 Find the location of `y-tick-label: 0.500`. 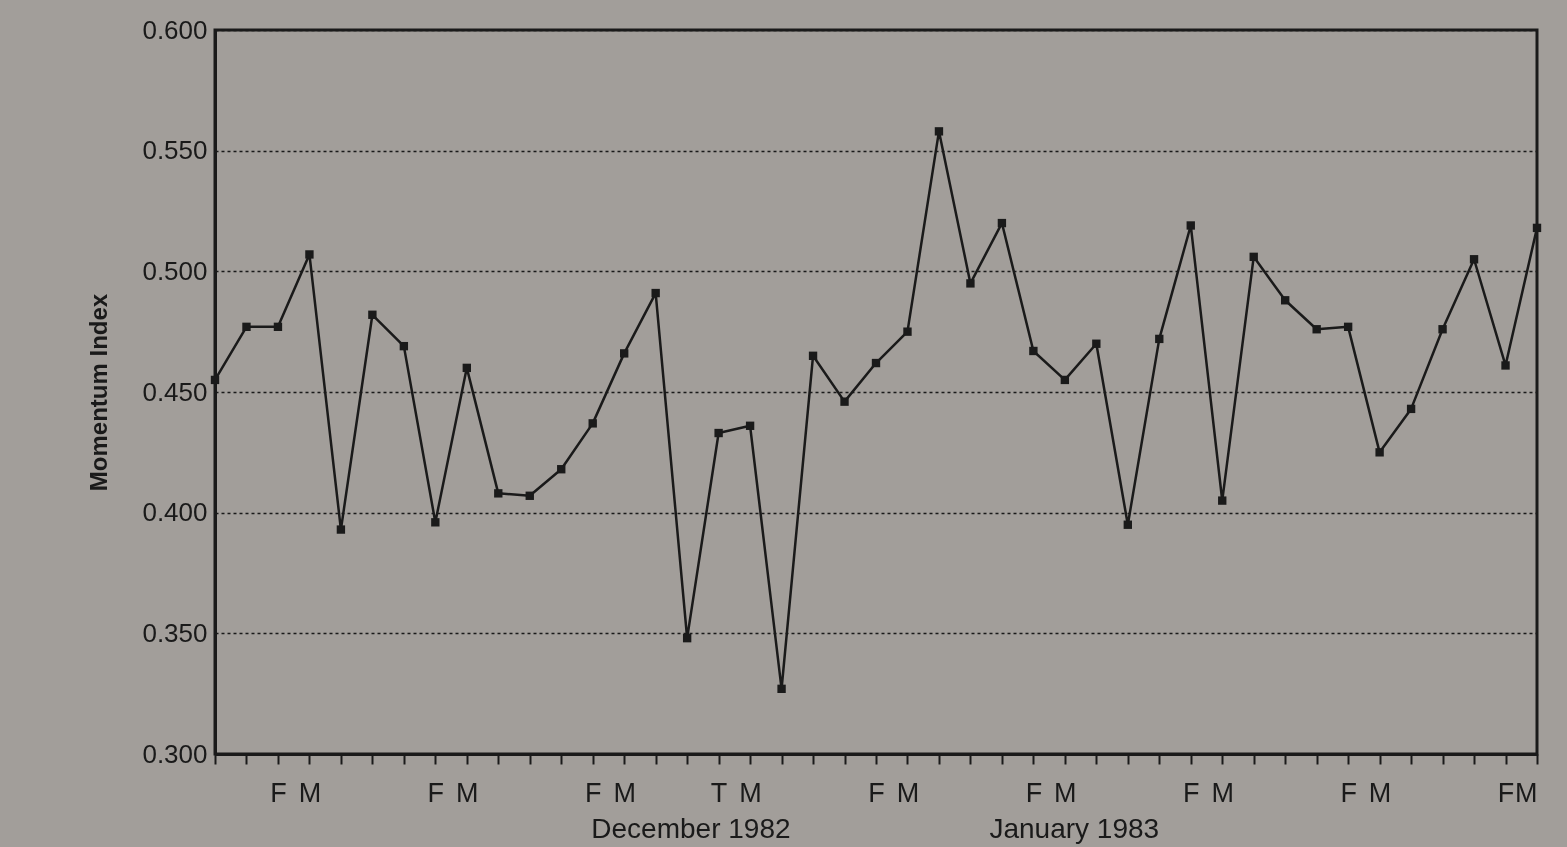

y-tick-label: 0.500 is located at coordinates (175, 270).